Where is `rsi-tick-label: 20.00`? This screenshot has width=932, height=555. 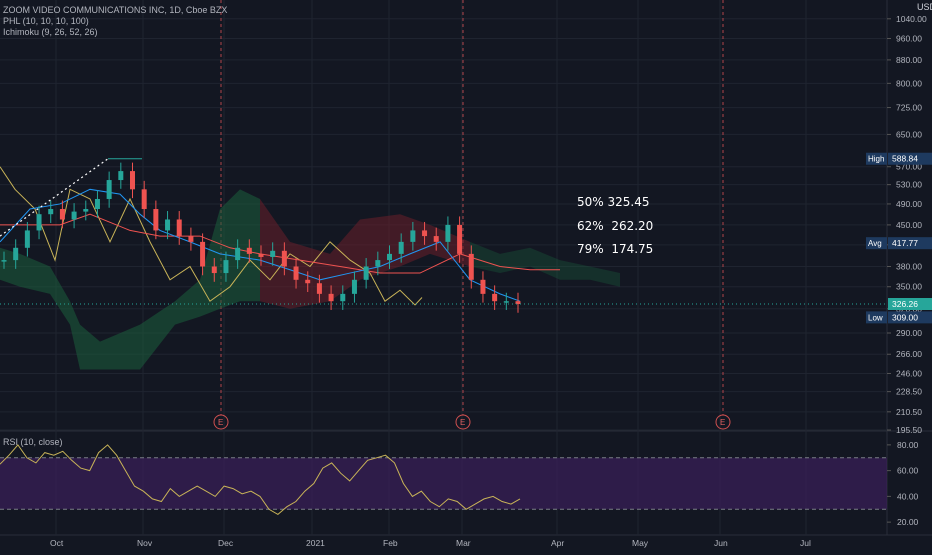 rsi-tick-label: 20.00 is located at coordinates (908, 522).